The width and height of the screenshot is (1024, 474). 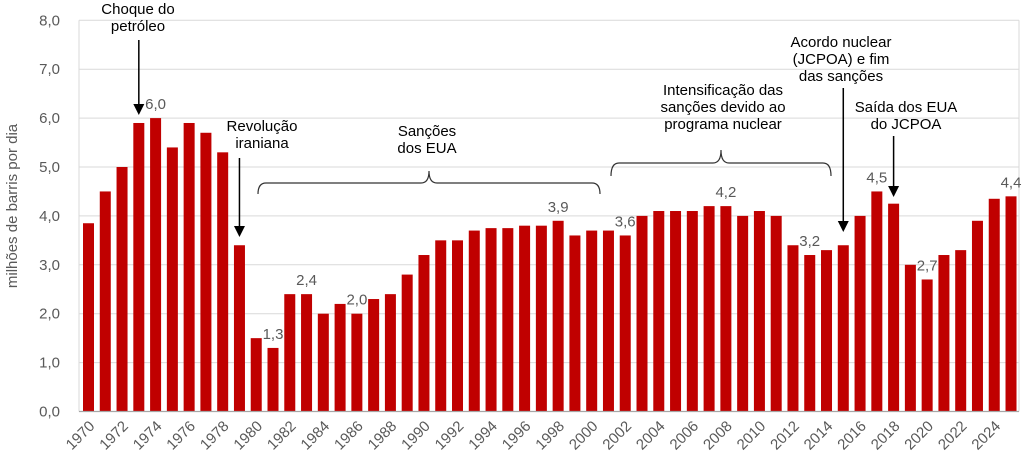 What do you see at coordinates (356, 300) in the screenshot?
I see `value-label-1986: 2,0` at bounding box center [356, 300].